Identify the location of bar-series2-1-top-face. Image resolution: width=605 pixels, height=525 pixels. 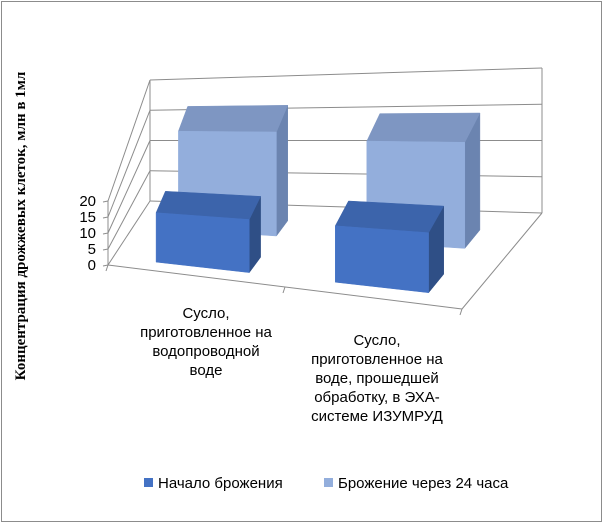
(233, 119).